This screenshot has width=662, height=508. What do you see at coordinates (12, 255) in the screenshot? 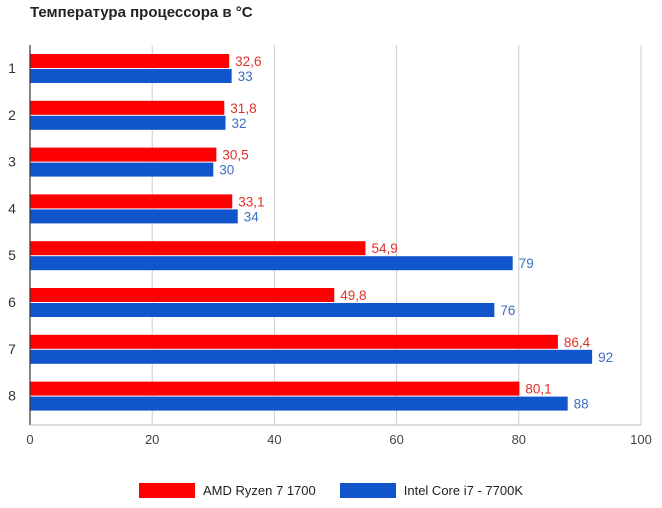
I see `category-label: 5` at bounding box center [12, 255].